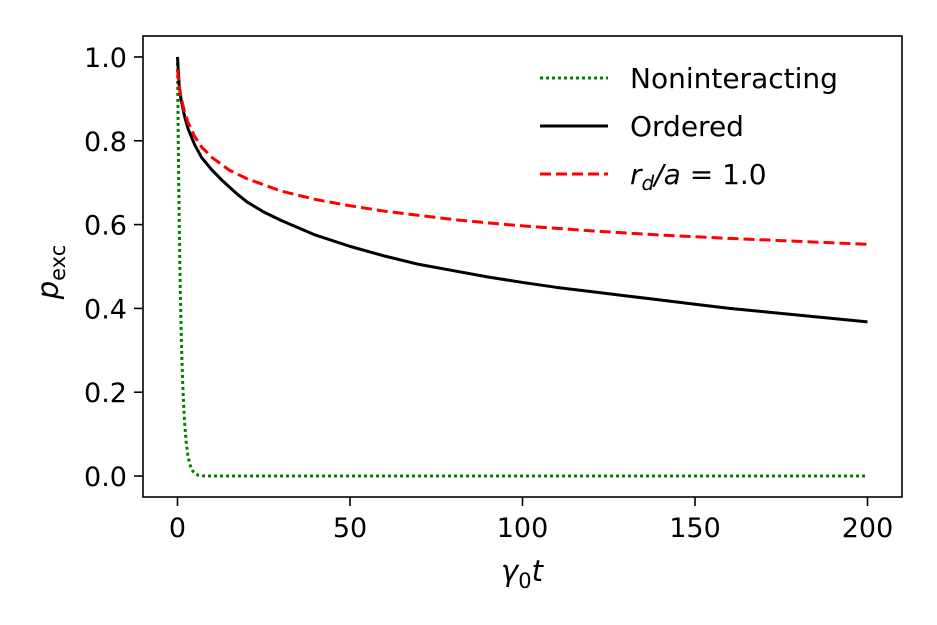 Image resolution: width=937 pixels, height=625 pixels. Describe the element at coordinates (523, 573) in the screenshot. I see `x-axis-label: γ0t` at that location.